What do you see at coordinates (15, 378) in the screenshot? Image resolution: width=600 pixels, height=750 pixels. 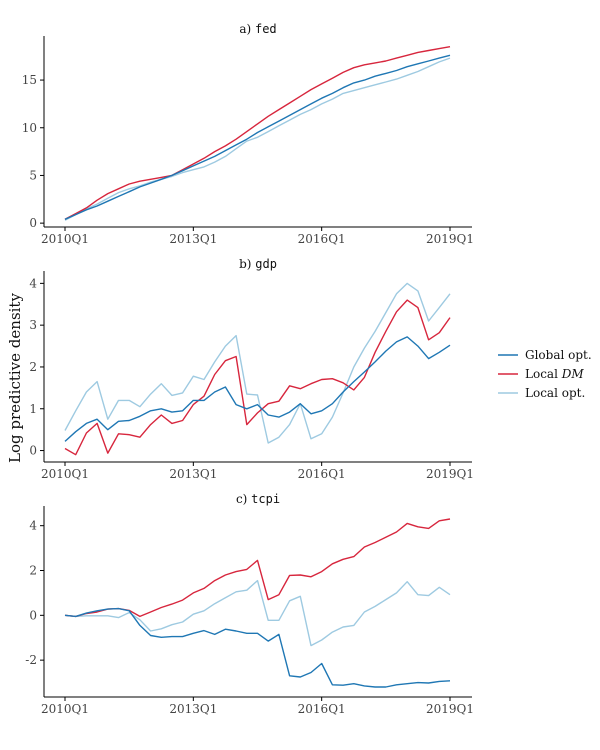 I see `y-axis-title: Log predictive density` at bounding box center [15, 378].